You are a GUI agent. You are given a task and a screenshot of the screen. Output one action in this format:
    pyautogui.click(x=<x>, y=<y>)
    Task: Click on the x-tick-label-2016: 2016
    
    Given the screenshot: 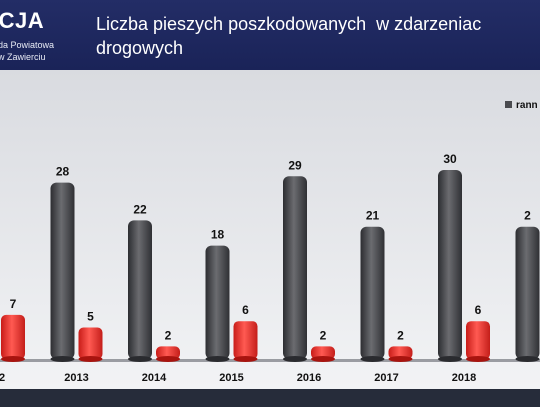 What is the action you would take?
    pyautogui.click(x=309, y=378)
    